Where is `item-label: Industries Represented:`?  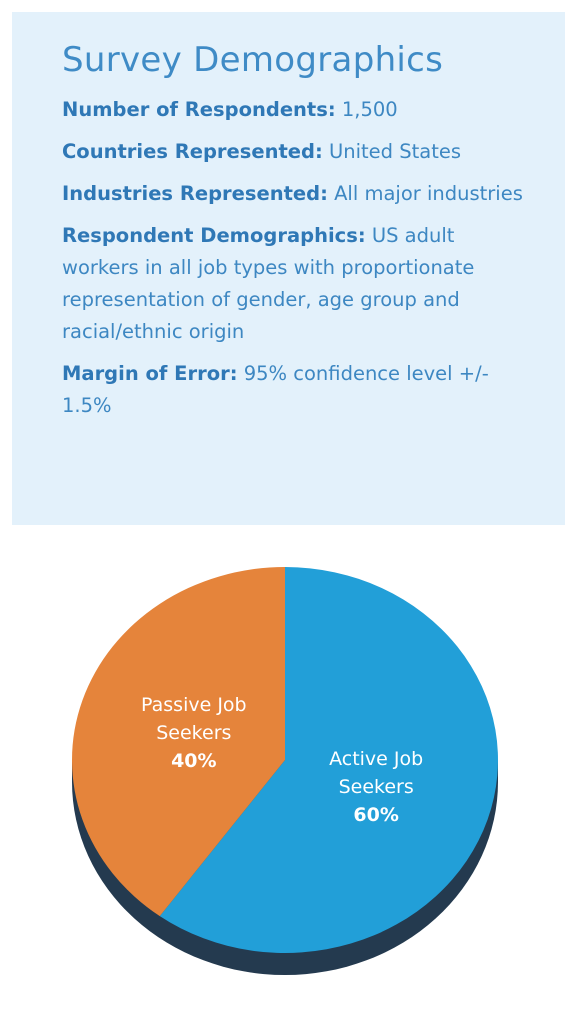
item-label: Industries Represented: is located at coordinates (195, 193).